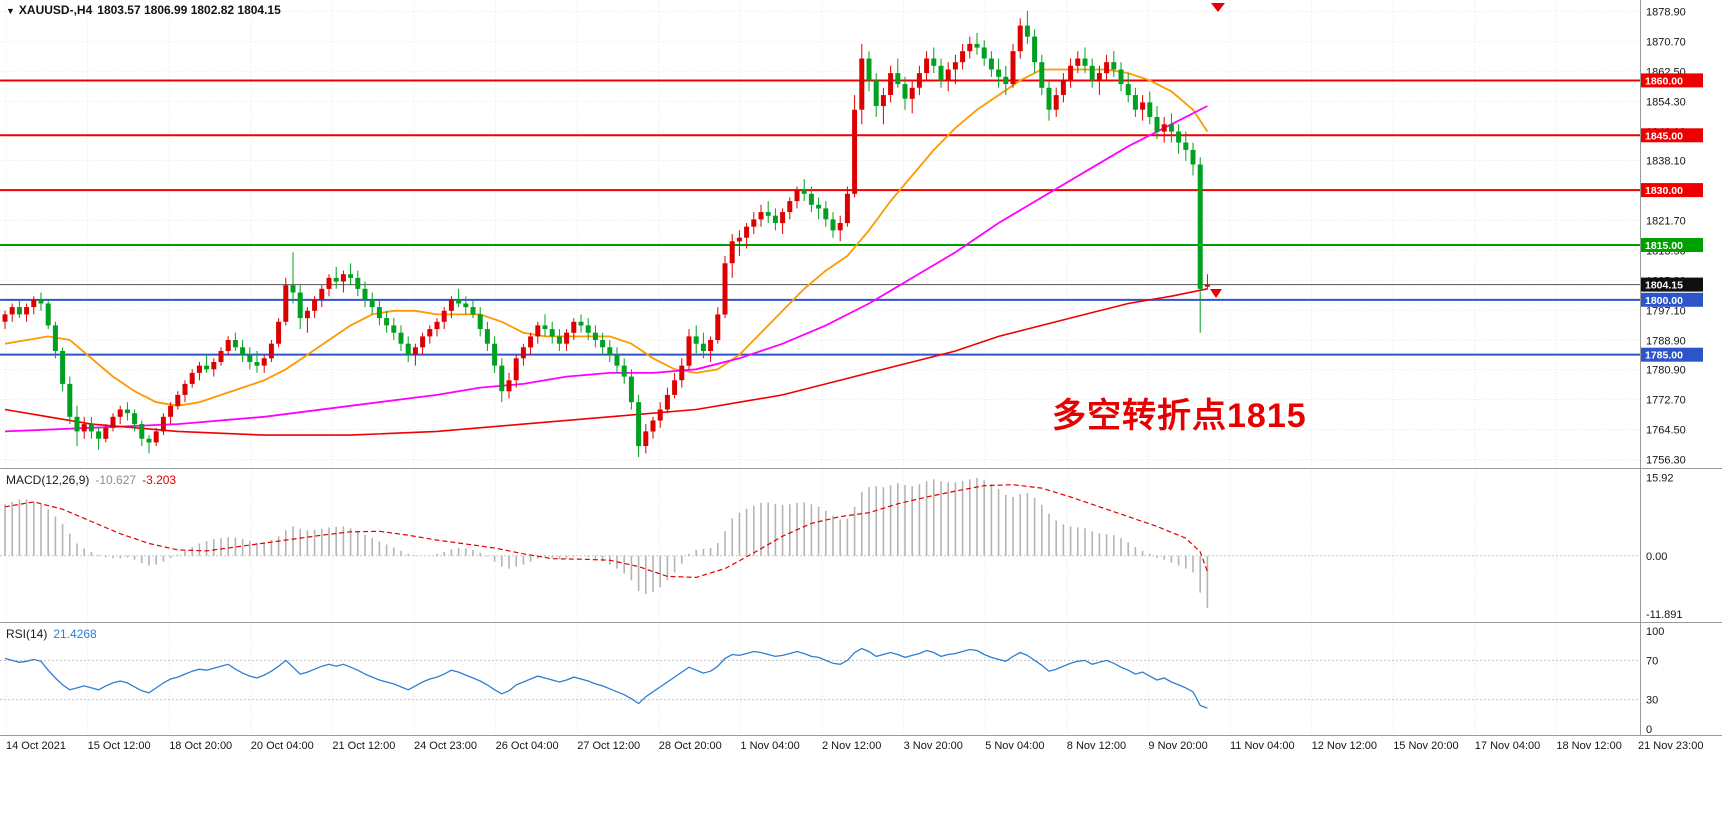  I want to click on svg-text: 1860.00, so click(1664, 81).